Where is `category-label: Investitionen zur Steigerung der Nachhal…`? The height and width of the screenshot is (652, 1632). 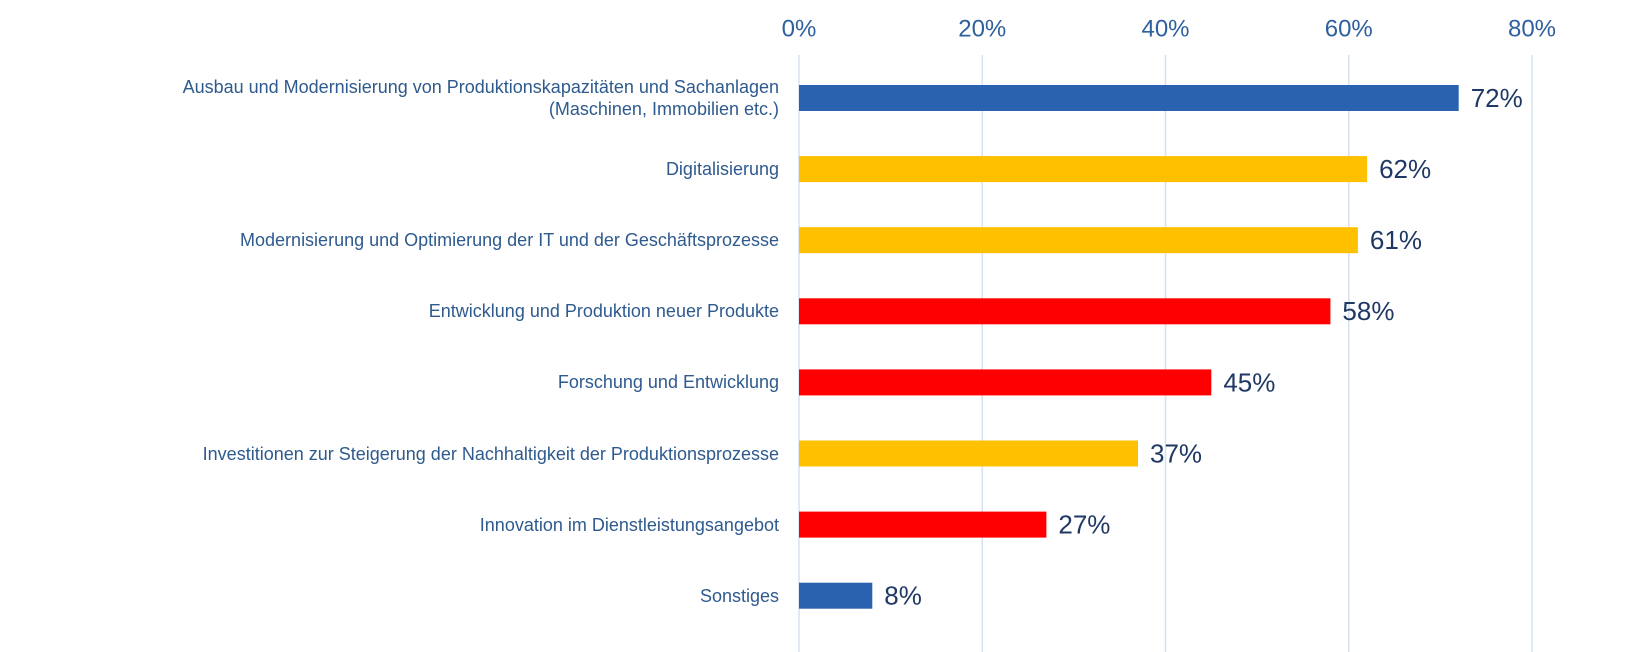
category-label: Investitionen zur Steigerung der Nachhal… is located at coordinates (490, 453).